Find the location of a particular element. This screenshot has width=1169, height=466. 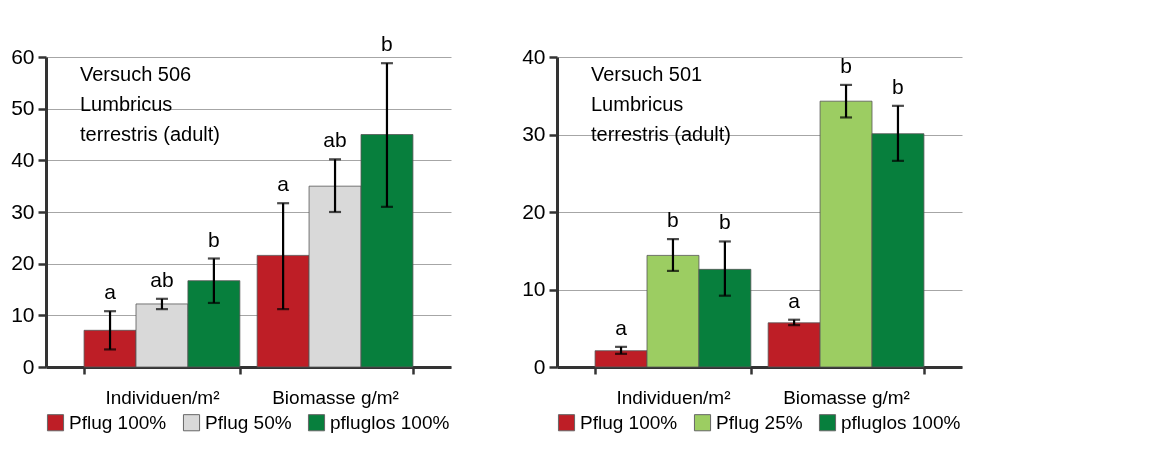

y-tick-label: 60 is located at coordinates (23, 56).